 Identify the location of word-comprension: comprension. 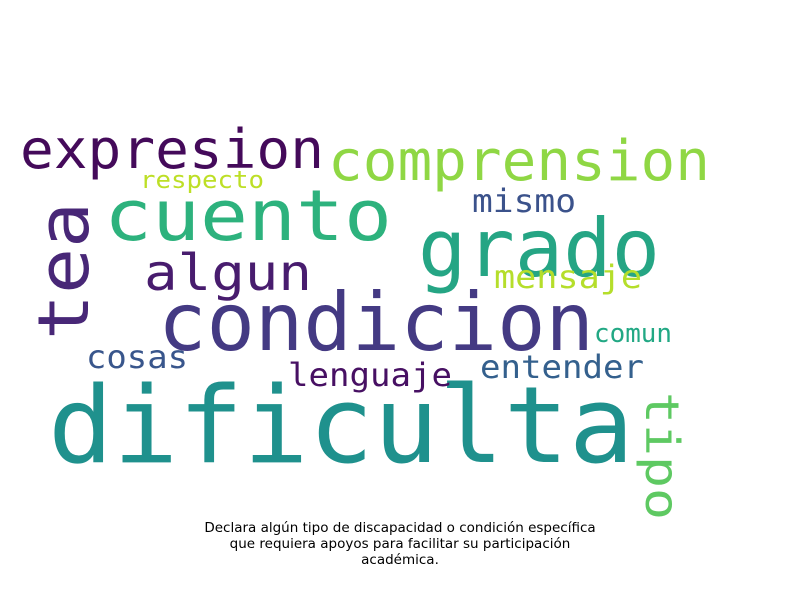
(519, 161).